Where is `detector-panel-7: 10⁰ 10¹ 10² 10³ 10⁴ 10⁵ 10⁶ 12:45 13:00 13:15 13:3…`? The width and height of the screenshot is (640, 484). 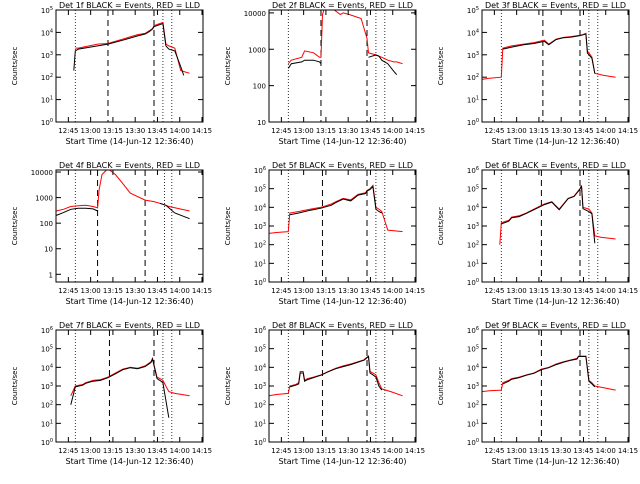 detector-panel-7: 10⁰ 10¹ 10² 10³ 10⁴ 10⁵ 10⁶ 12:45 13:00 13:15 13:3… is located at coordinates (111, 393).